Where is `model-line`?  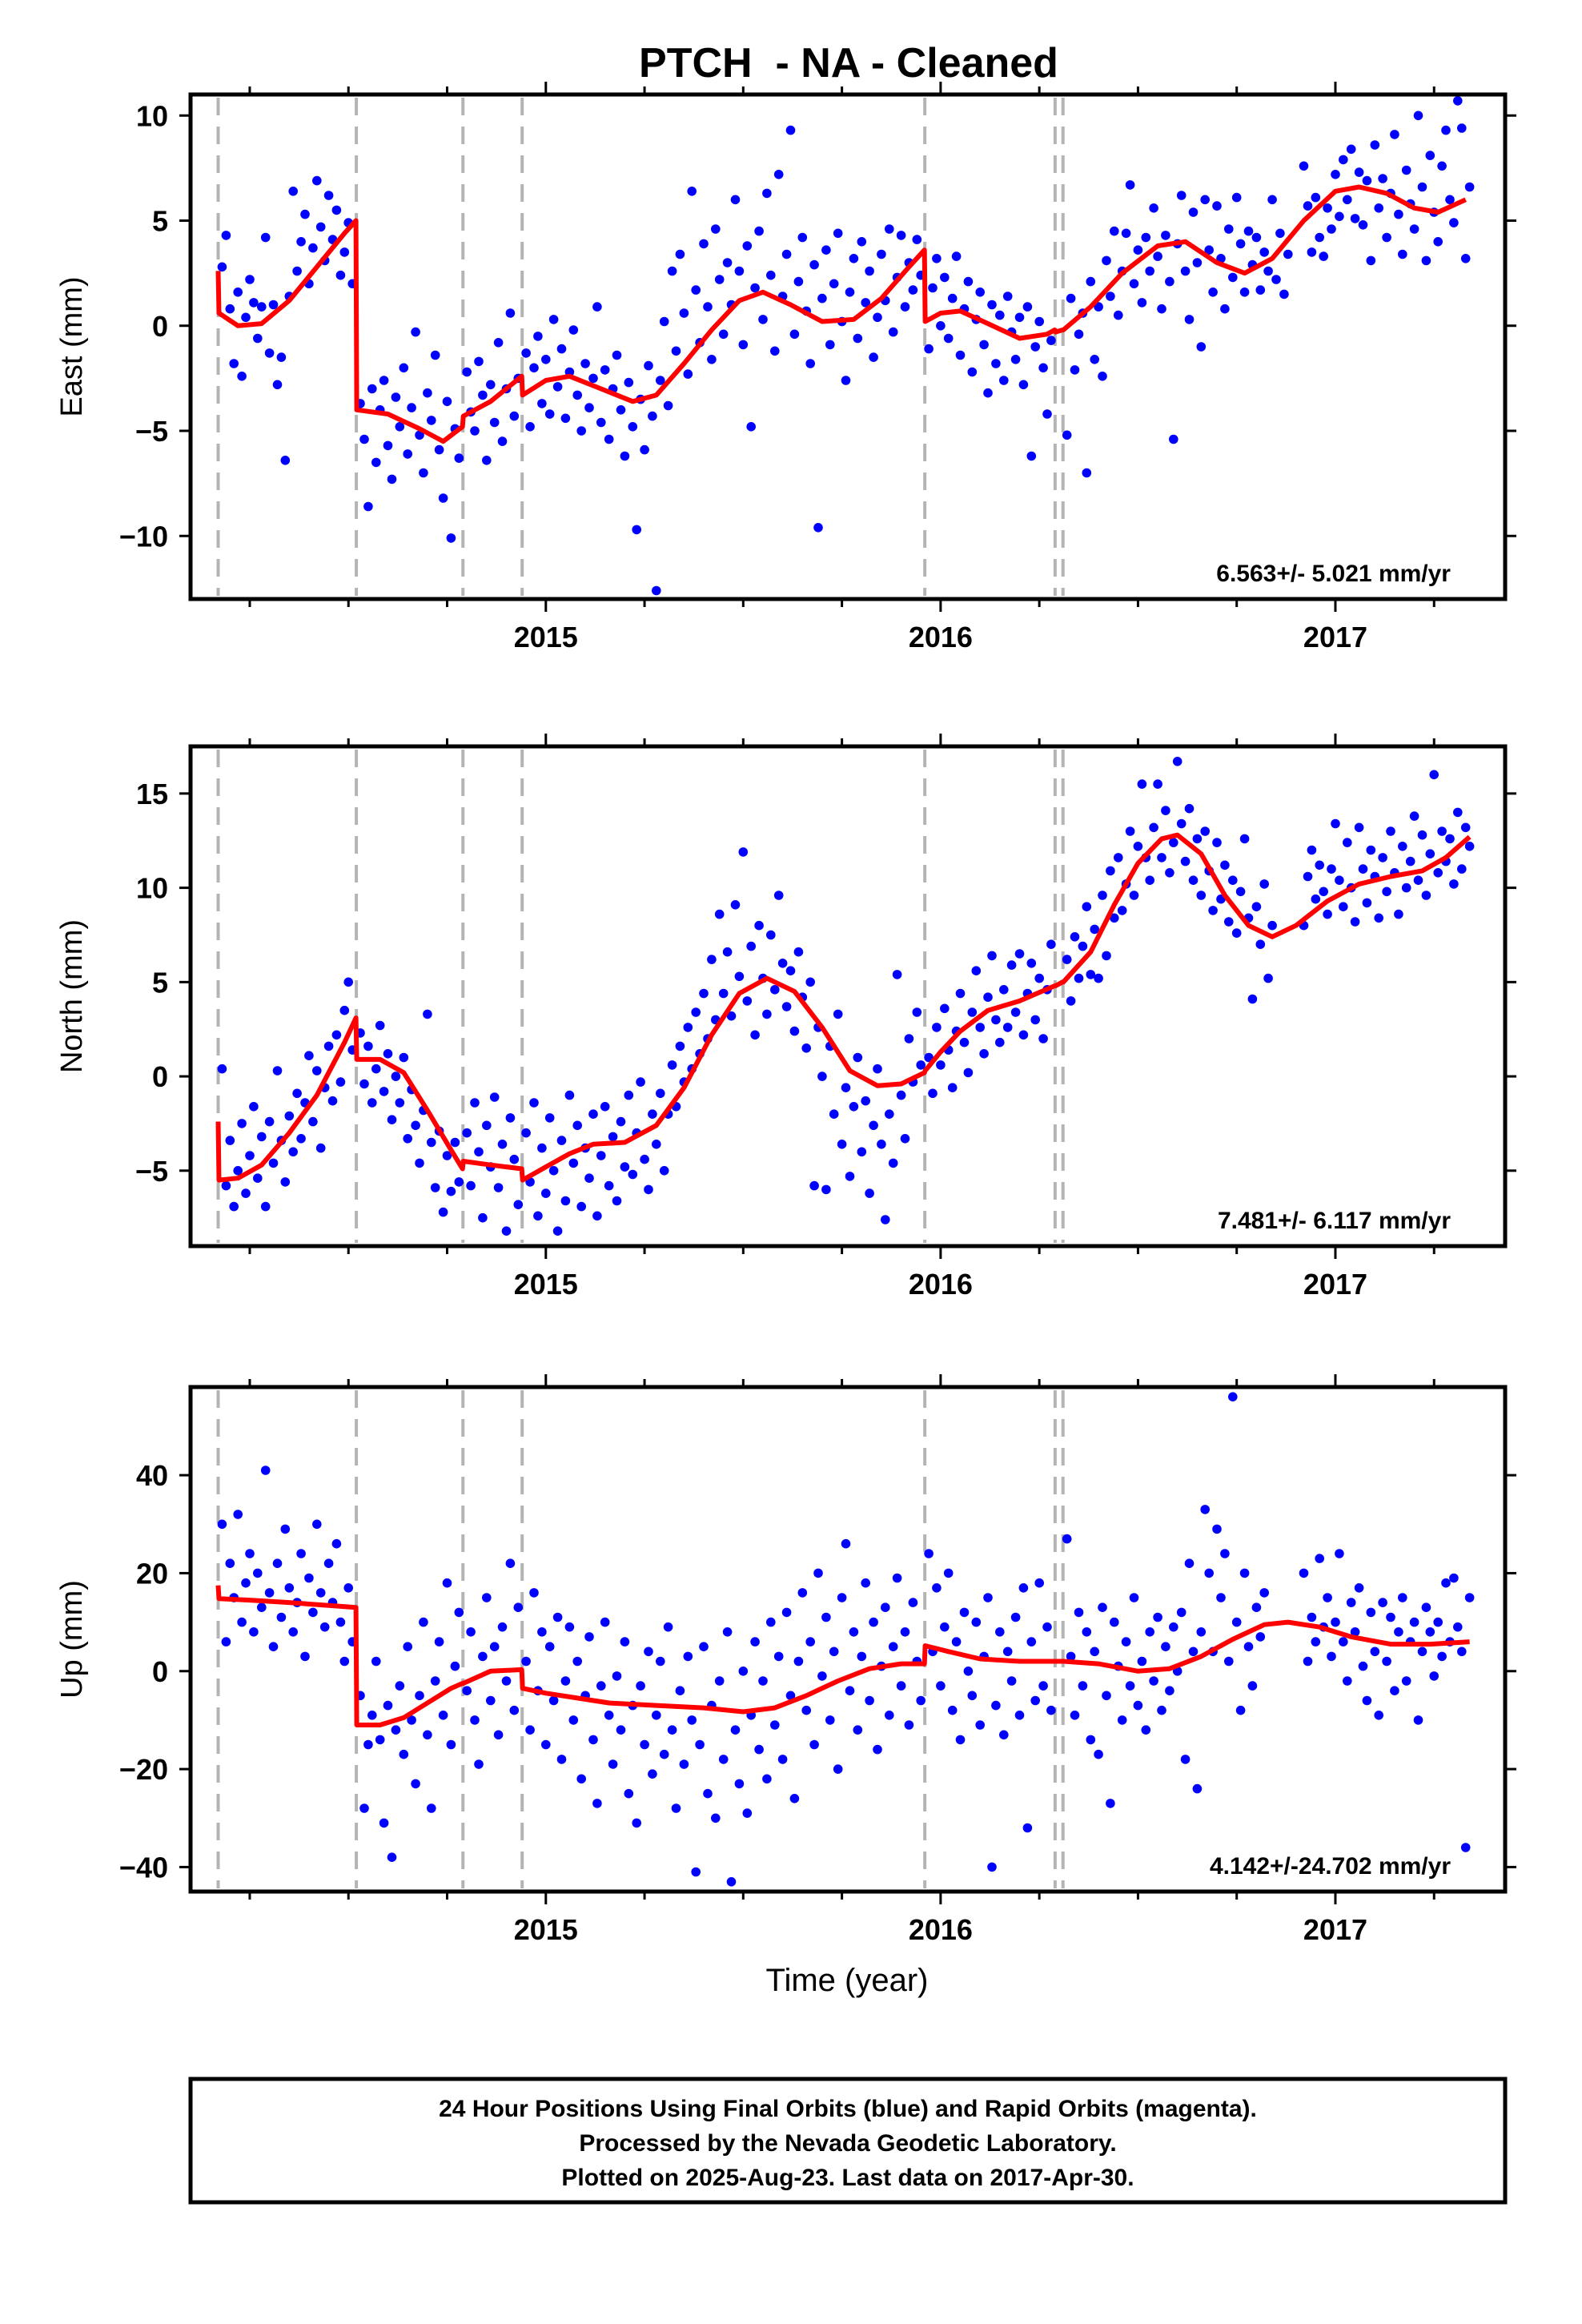
model-line is located at coordinates (843, 1656).